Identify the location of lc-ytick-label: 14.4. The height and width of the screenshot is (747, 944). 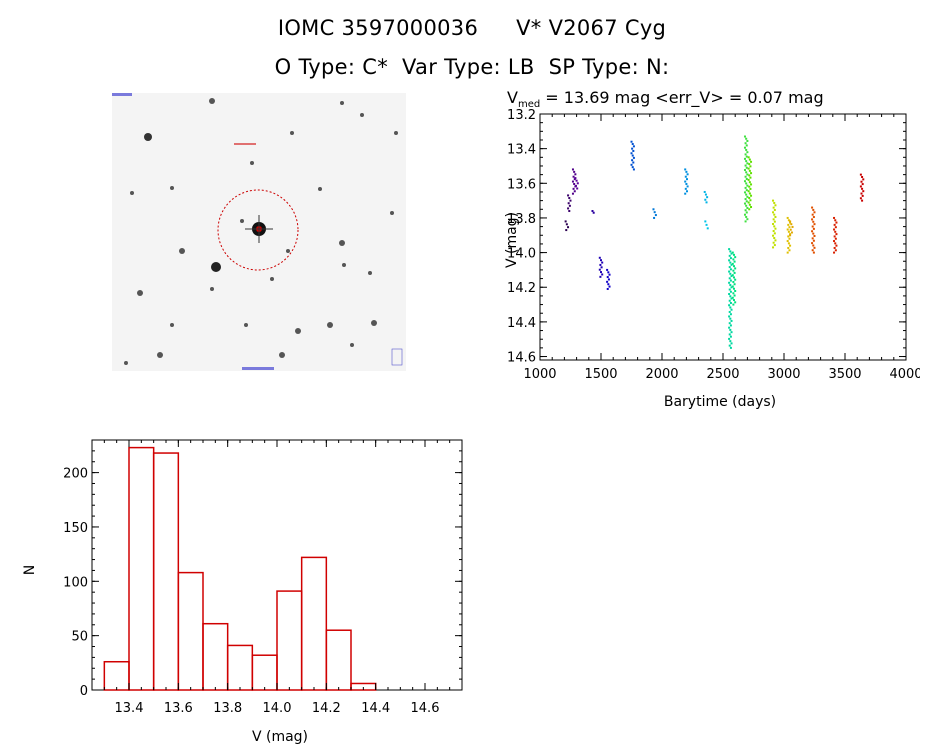
(521, 323).